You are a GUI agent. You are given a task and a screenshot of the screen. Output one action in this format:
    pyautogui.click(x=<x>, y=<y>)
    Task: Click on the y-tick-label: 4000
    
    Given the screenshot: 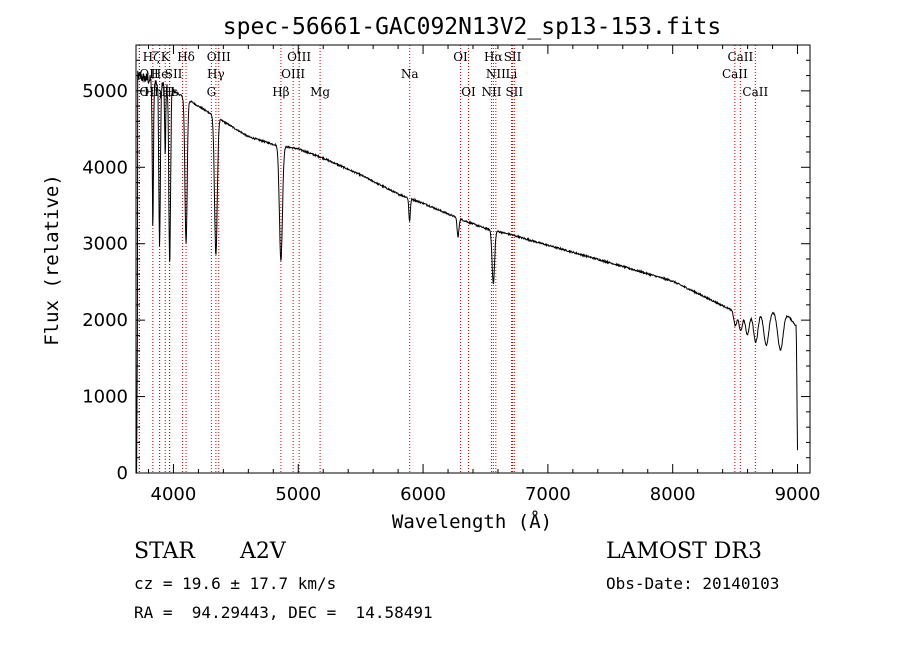 What is the action you would take?
    pyautogui.click(x=105, y=167)
    